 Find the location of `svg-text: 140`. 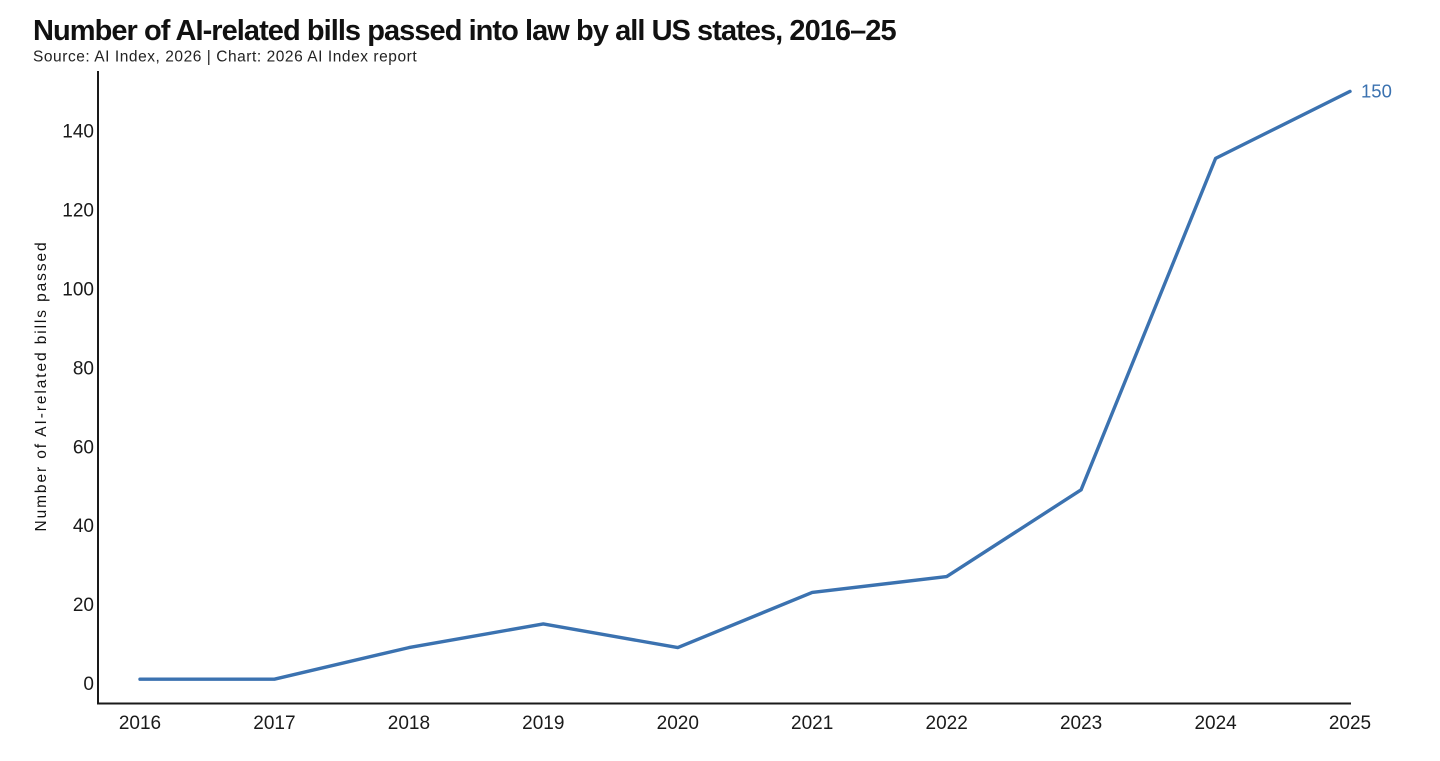

svg-text: 140 is located at coordinates (78, 132).